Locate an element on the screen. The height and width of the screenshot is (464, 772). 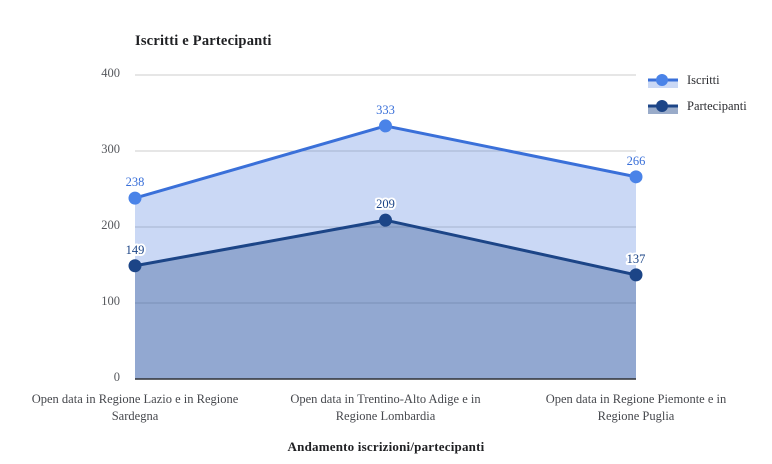
y-tick-label-0: 0 is located at coordinates (116, 377).